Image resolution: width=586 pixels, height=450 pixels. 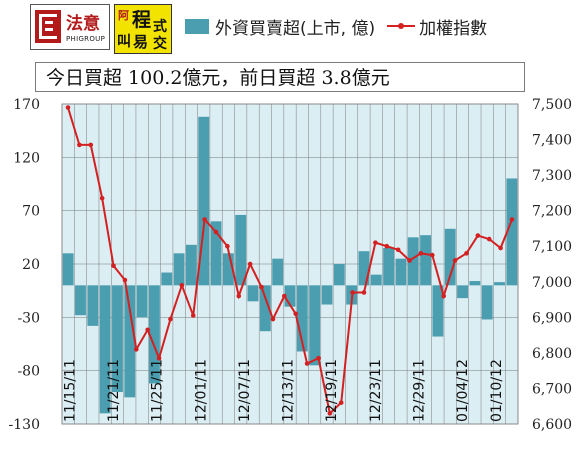 I want to click on left-axis-tick-label: -130, so click(x=24, y=425).